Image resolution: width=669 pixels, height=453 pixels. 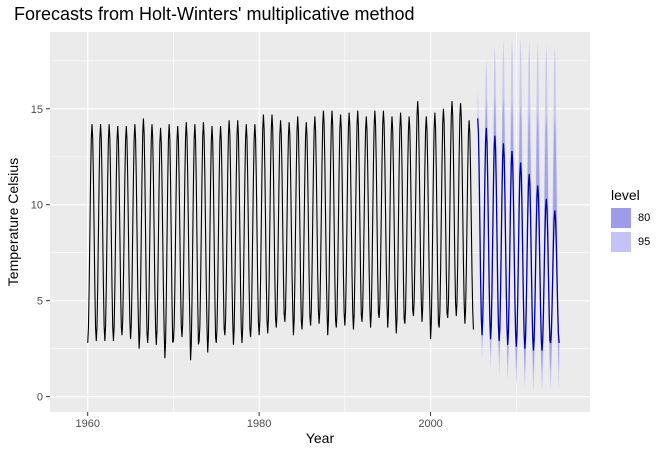 What do you see at coordinates (40, 398) in the screenshot?
I see `y-tick-label: 0` at bounding box center [40, 398].